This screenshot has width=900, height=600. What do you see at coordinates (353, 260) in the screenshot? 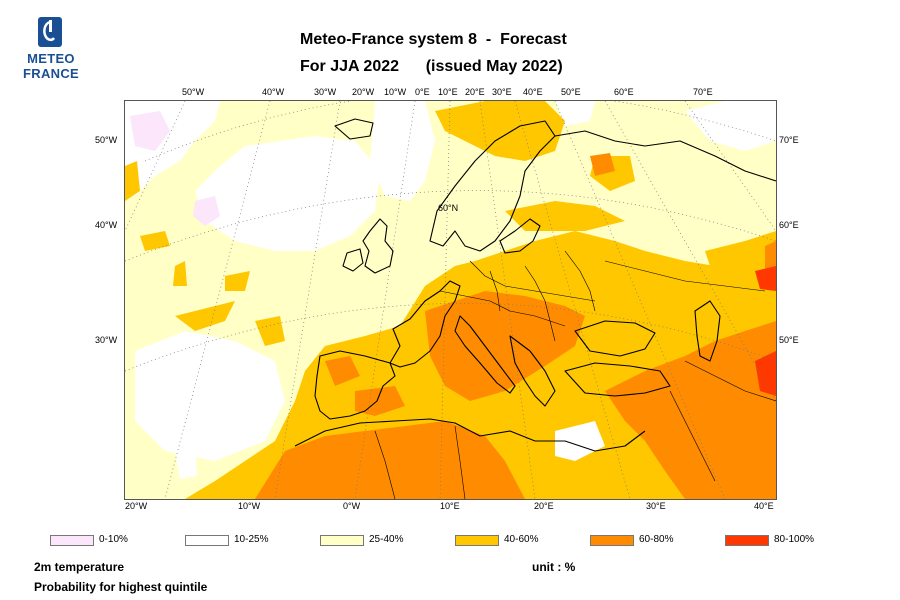
I see `coastline-ireland` at bounding box center [353, 260].